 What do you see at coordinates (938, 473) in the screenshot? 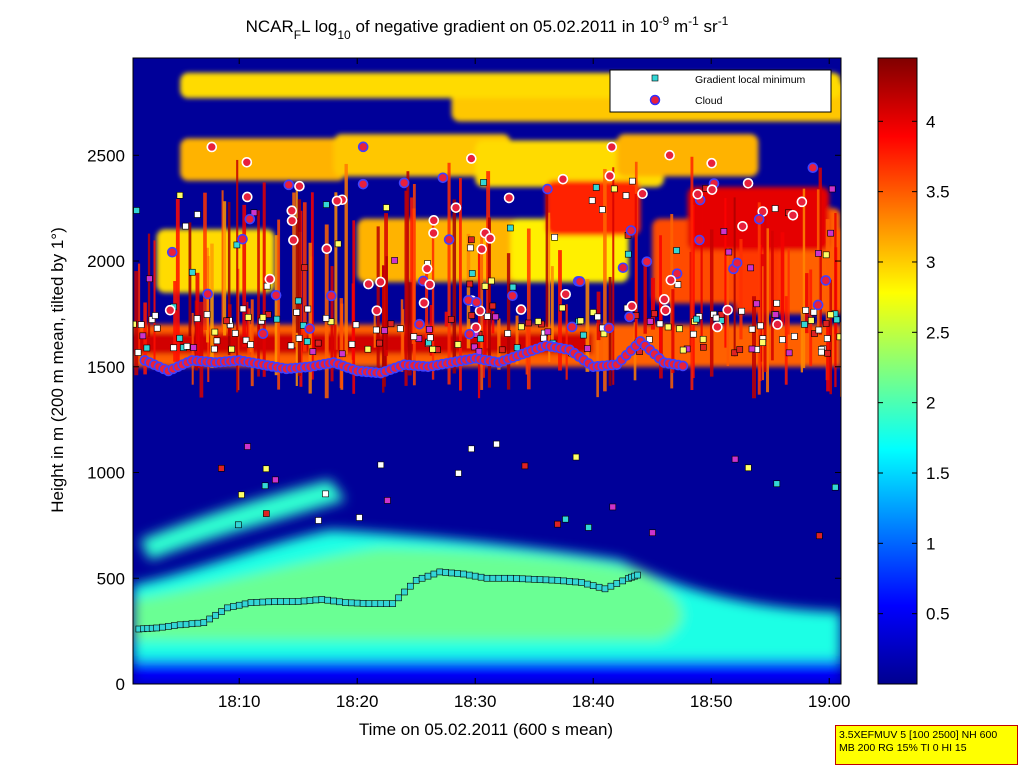
I see `colorbar-tick-label: 1.5` at bounding box center [938, 473].